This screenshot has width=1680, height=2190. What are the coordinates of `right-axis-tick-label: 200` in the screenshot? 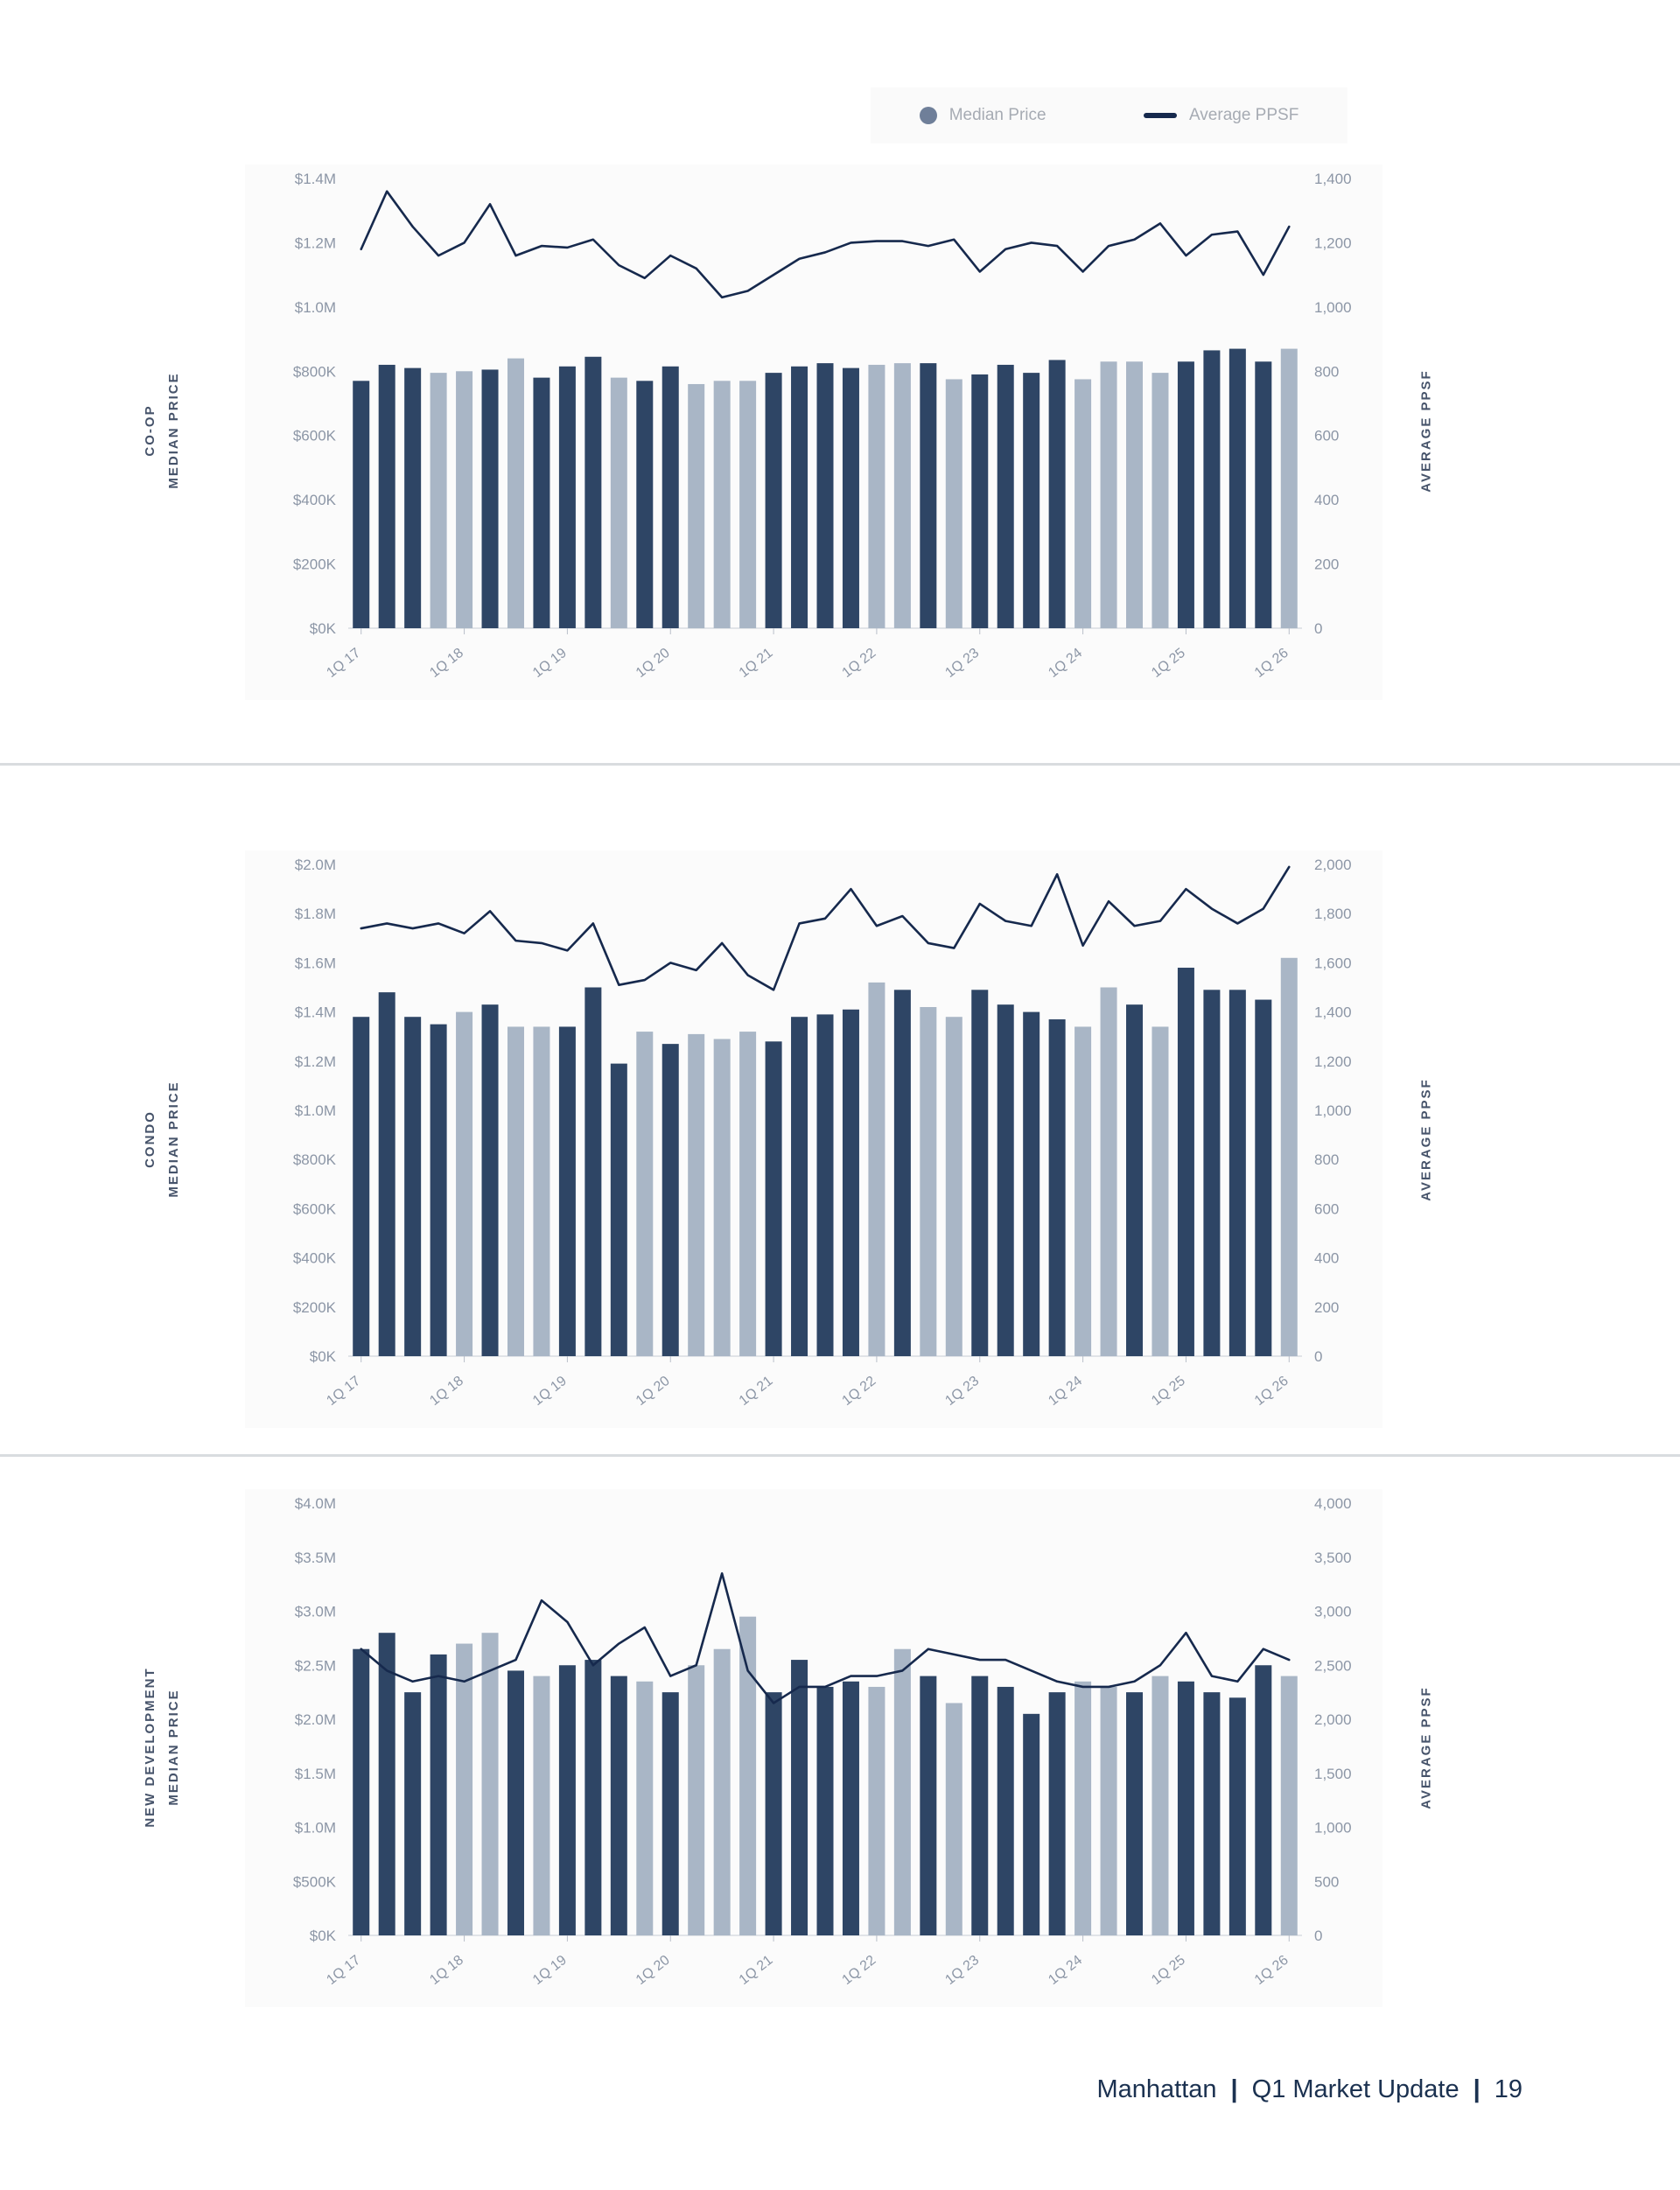 It's located at (1326, 1307).